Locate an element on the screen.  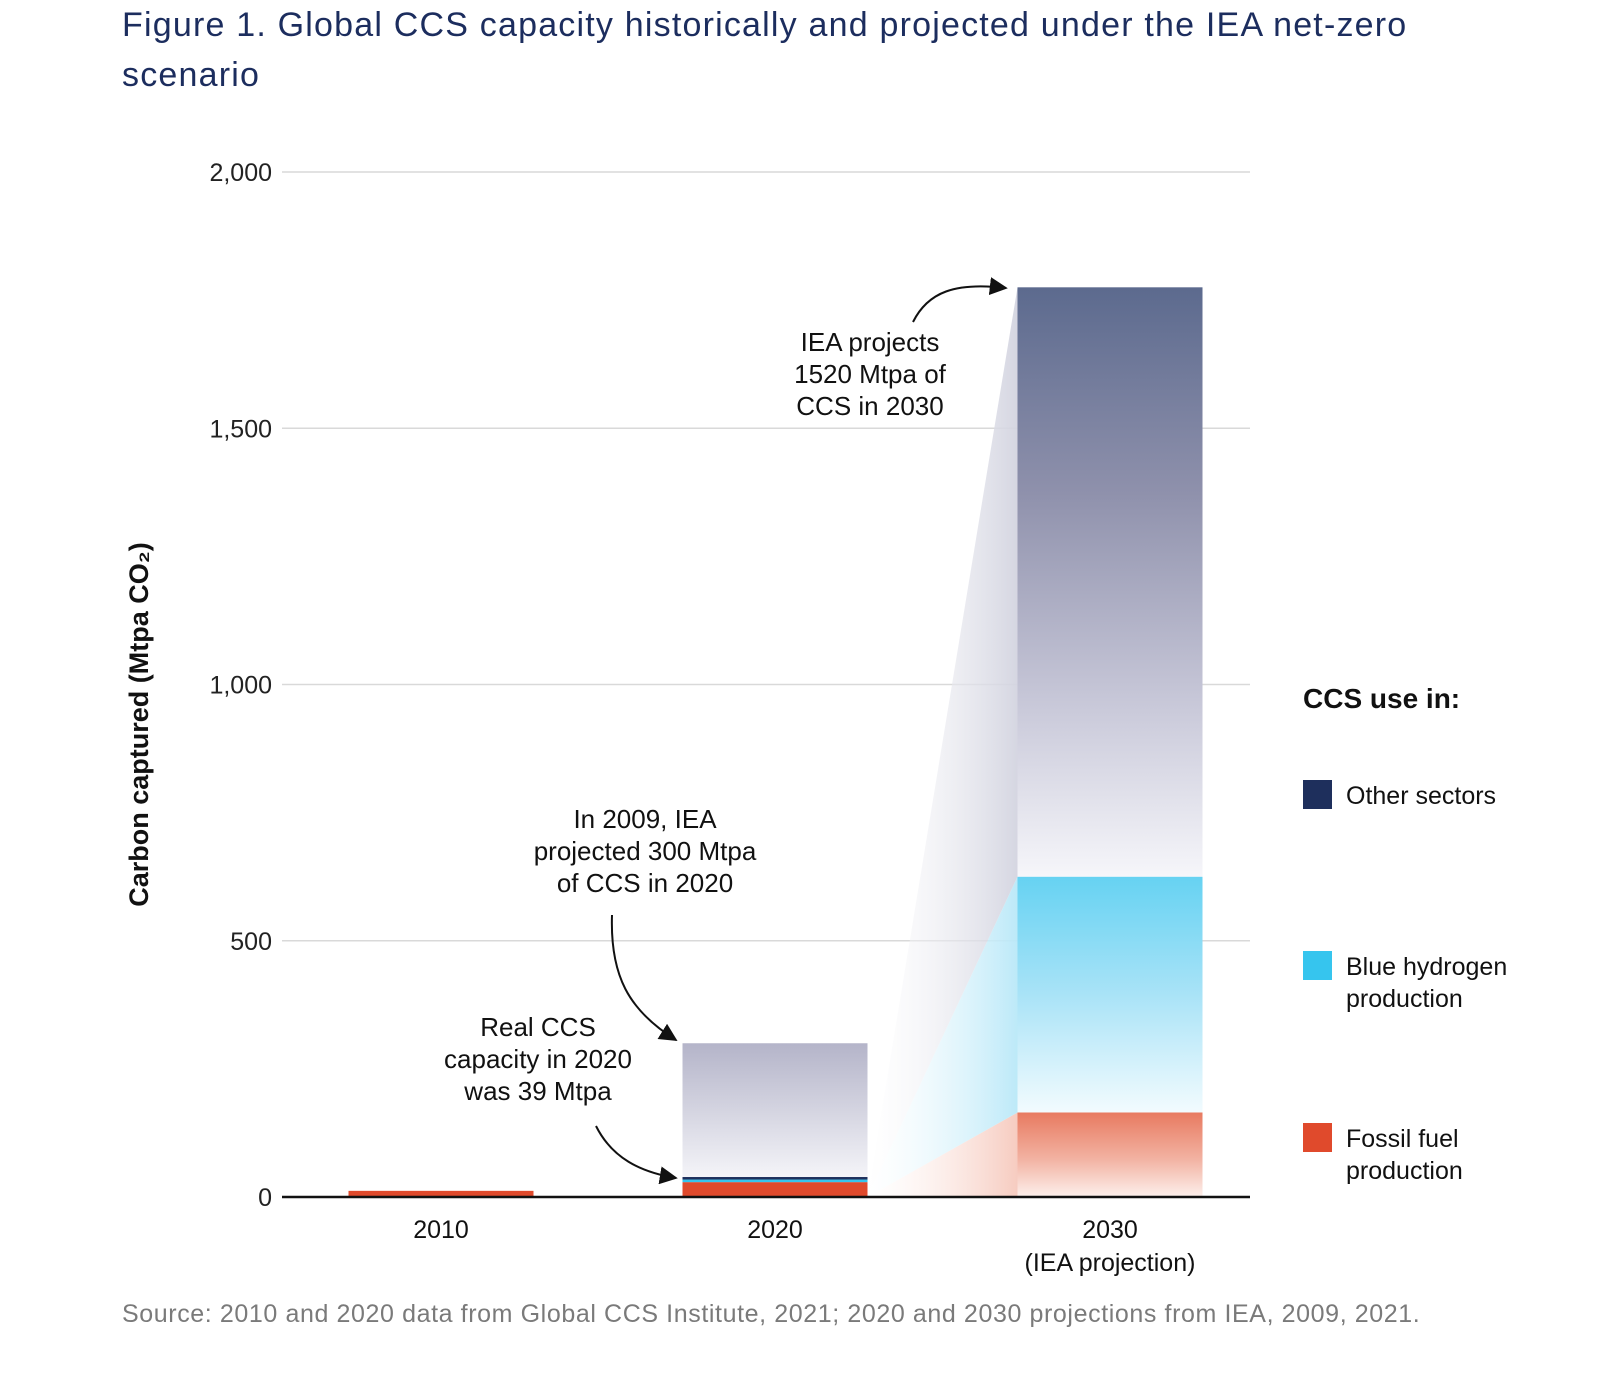
x-tick-label: 2020 is located at coordinates (775, 1230).